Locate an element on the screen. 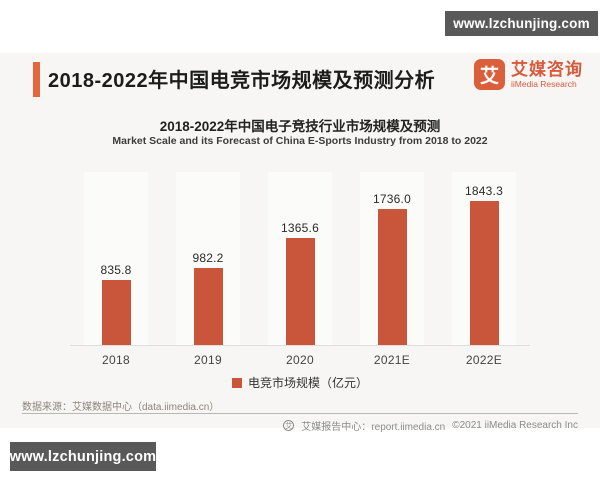 Image resolution: width=600 pixels, height=480 pixels. bar-value-label: 1843.3 is located at coordinates (484, 191).